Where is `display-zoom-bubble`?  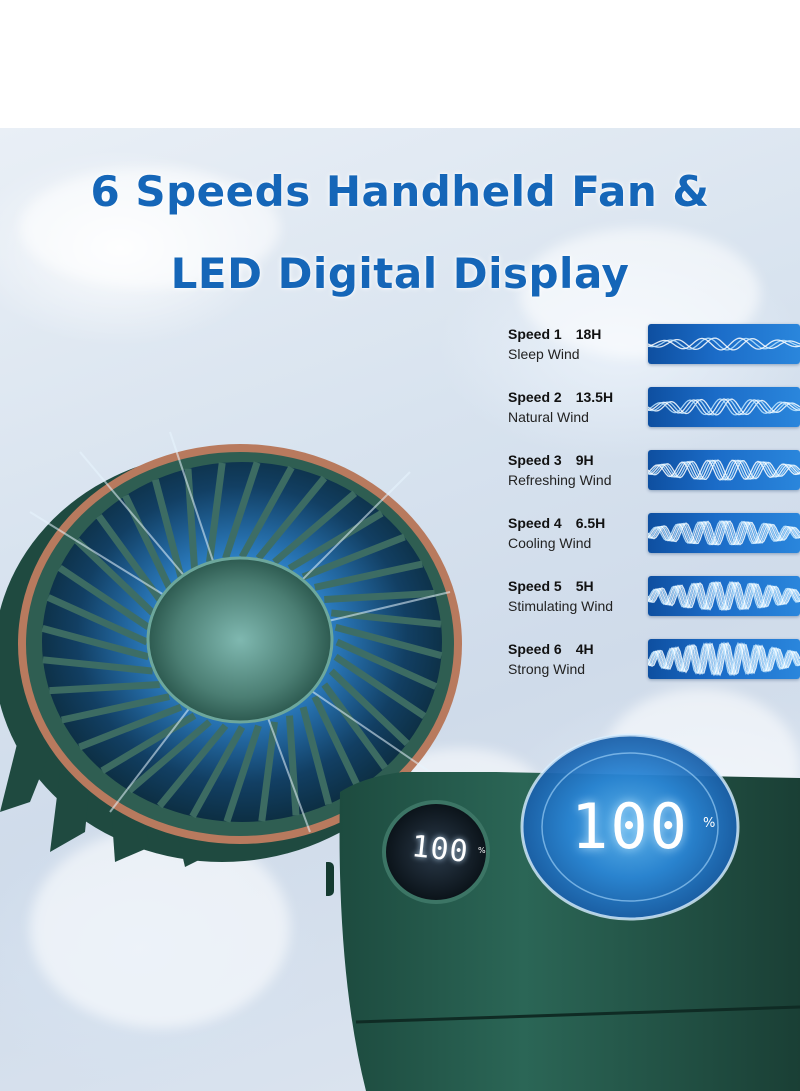
display-zoom-bubble is located at coordinates (630, 827).